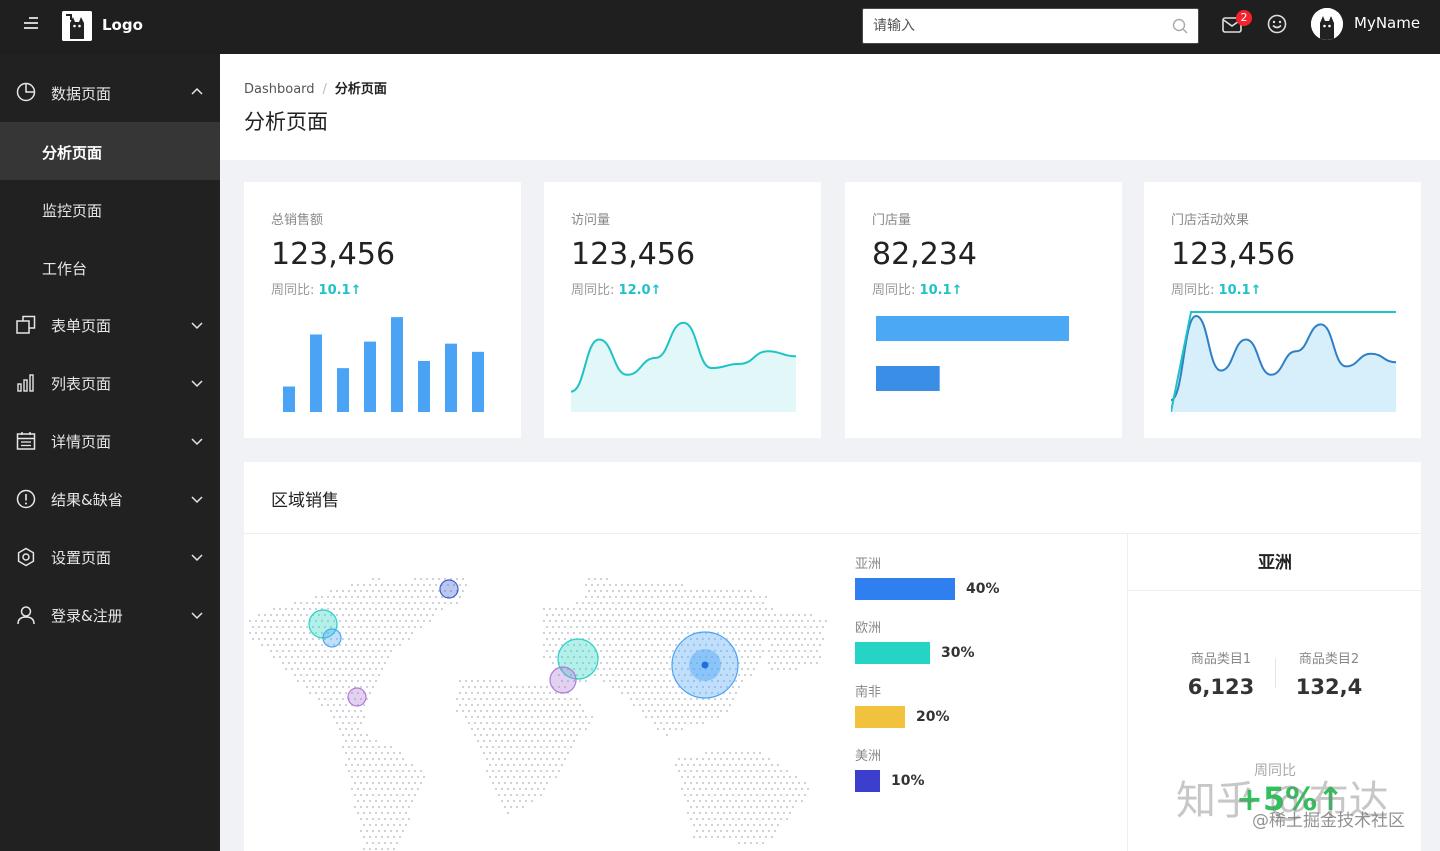  What do you see at coordinates (1008, 26) in the screenshot?
I see `search-input` at bounding box center [1008, 26].